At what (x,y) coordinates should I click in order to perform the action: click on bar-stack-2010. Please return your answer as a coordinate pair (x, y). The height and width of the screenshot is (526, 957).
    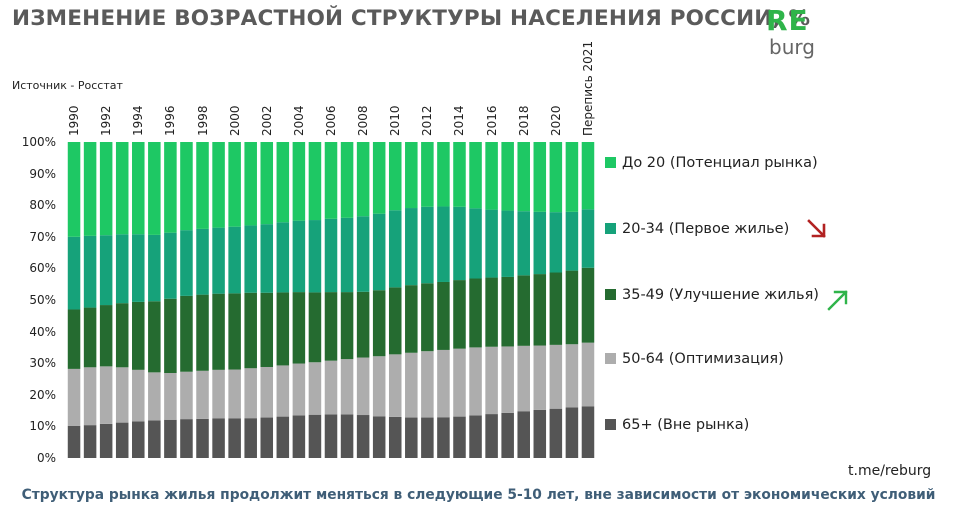
    Looking at the image, I should click on (395, 300).